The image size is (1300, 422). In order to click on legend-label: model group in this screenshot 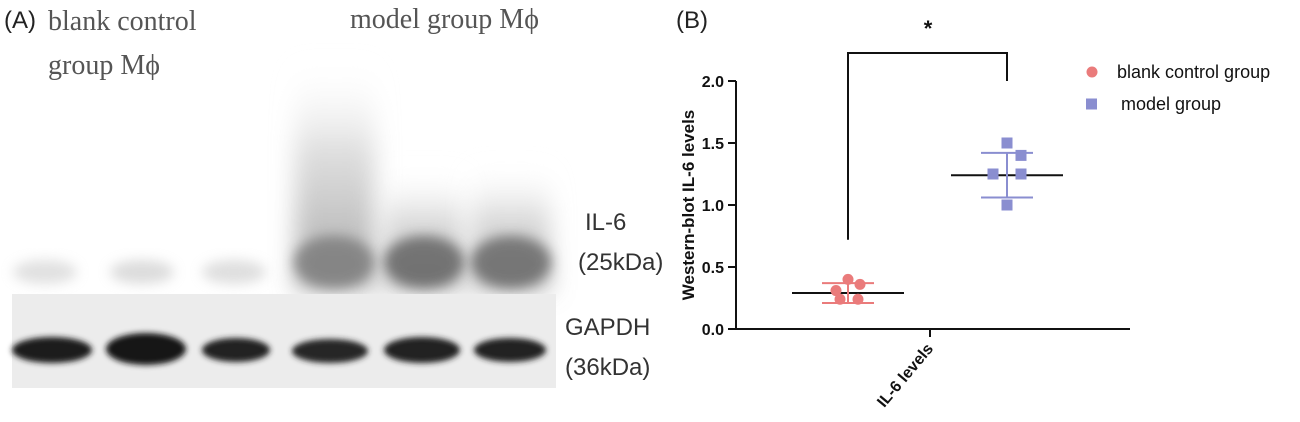, I will do `click(1171, 104)`.